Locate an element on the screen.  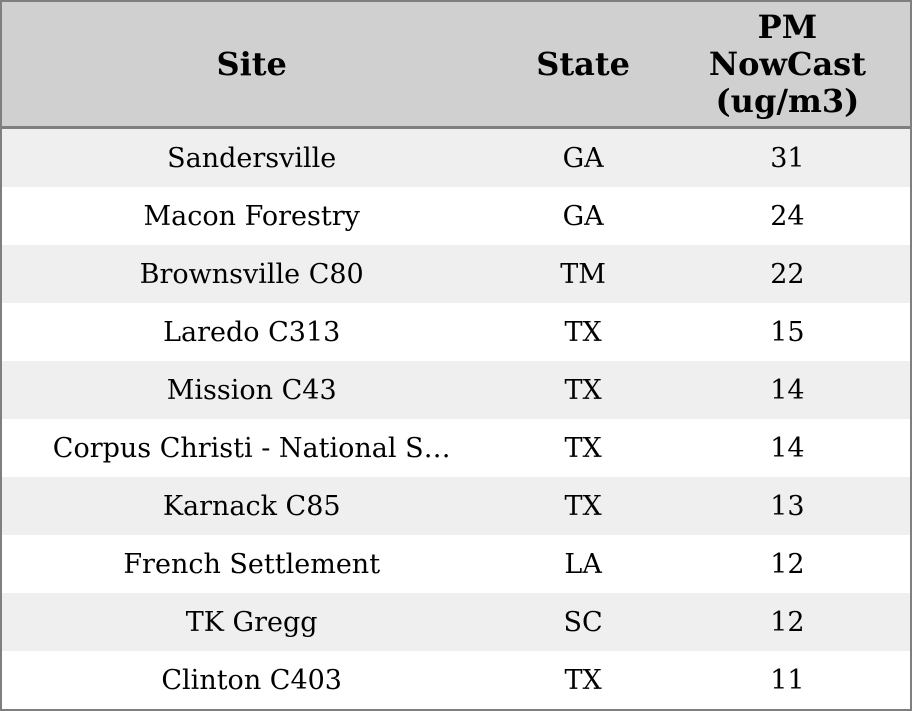
site-cell: Laredo C313 is located at coordinates (252, 332).